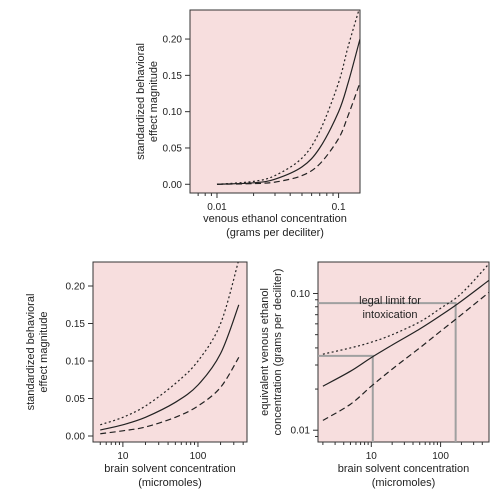 Image resolution: width=500 pixels, height=498 pixels. What do you see at coordinates (275, 233) in the screenshot?
I see `x-axis-label-units: (grams per deciliter)` at bounding box center [275, 233].